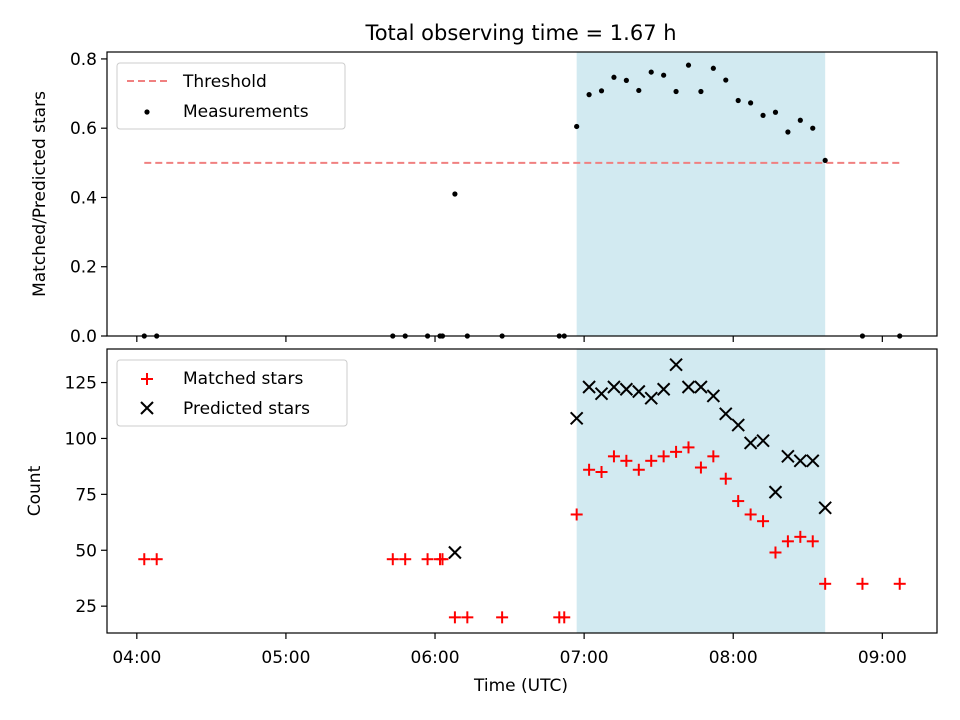  I want to click on x-tick-label: 07:00, so click(584, 658).